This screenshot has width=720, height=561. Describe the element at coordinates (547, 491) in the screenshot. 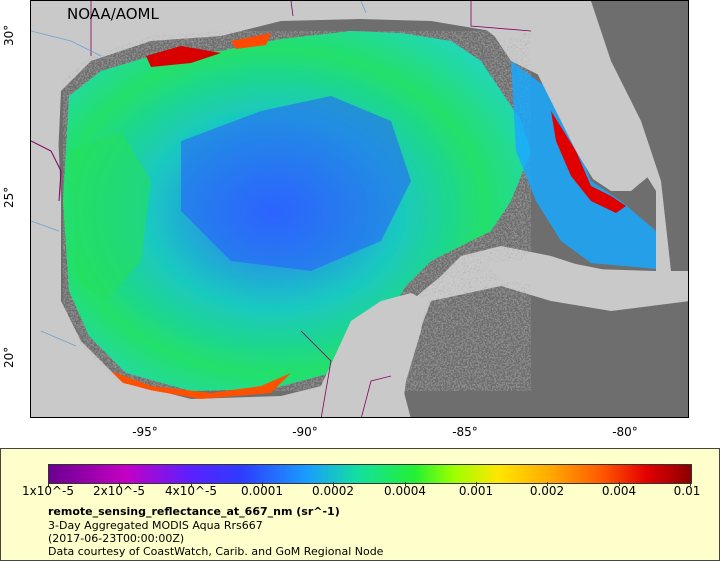

I see `colorbar-tick: 0.002` at that location.